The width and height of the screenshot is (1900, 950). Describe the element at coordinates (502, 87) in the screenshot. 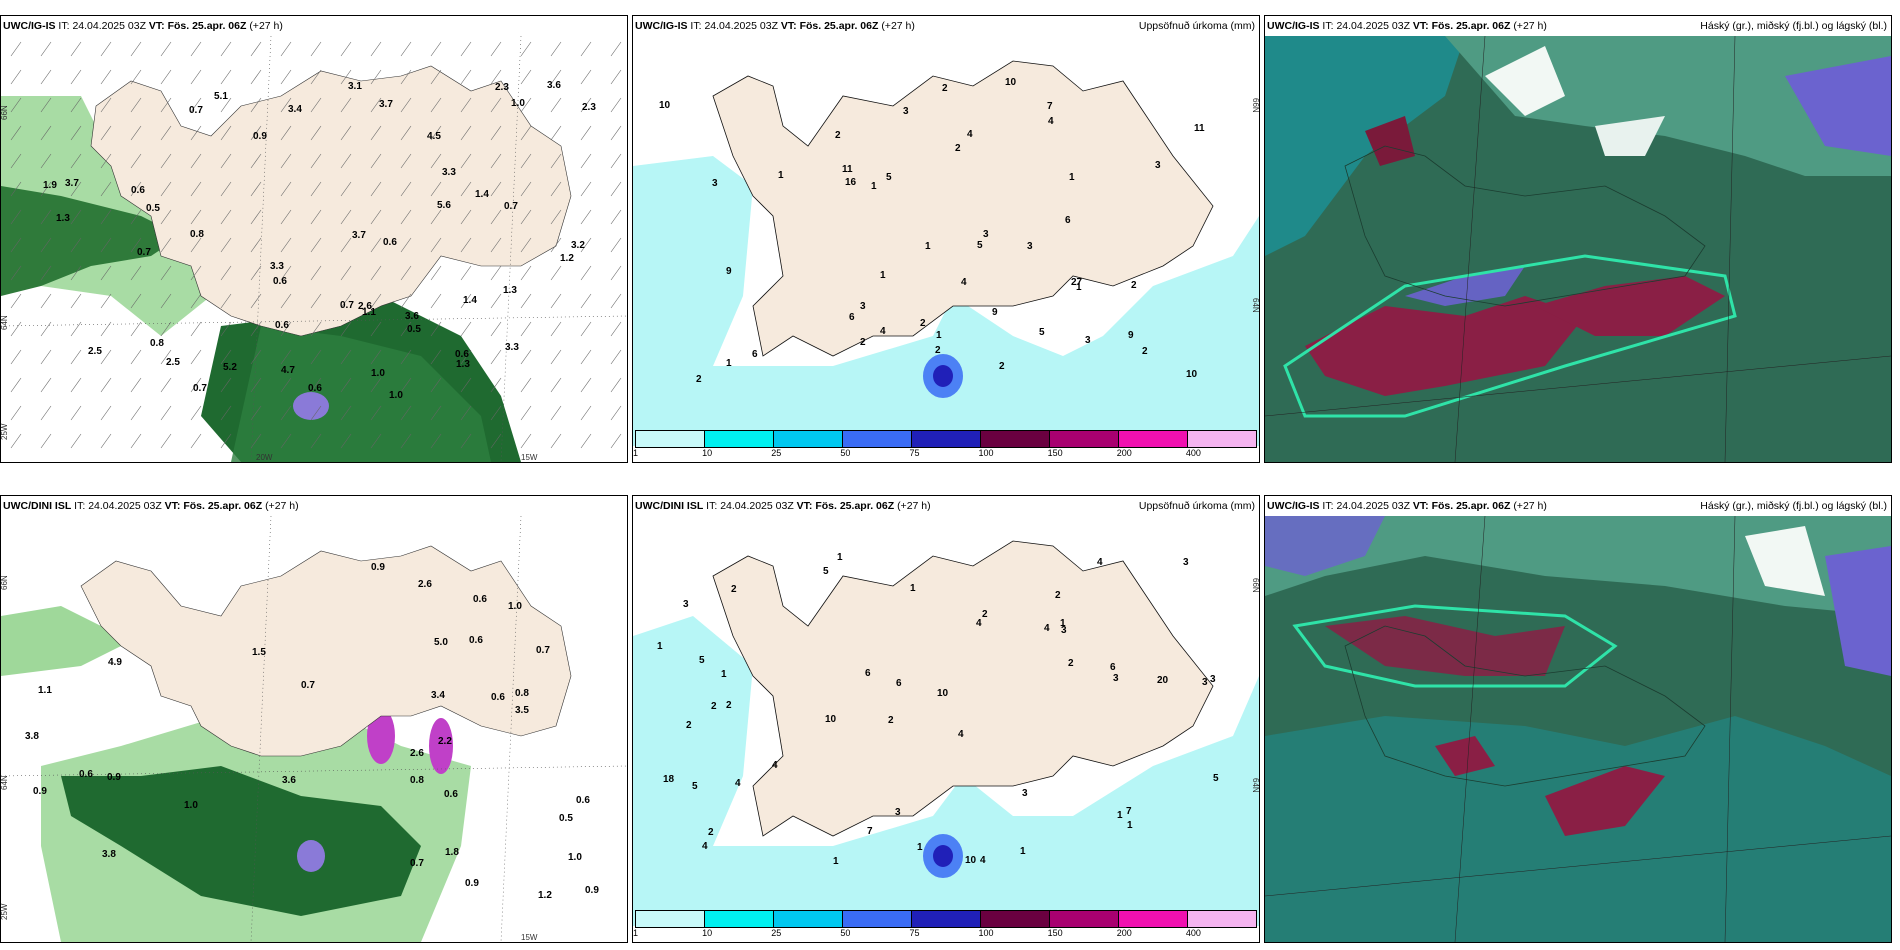

I see `precip-value-label: 2.3` at that location.